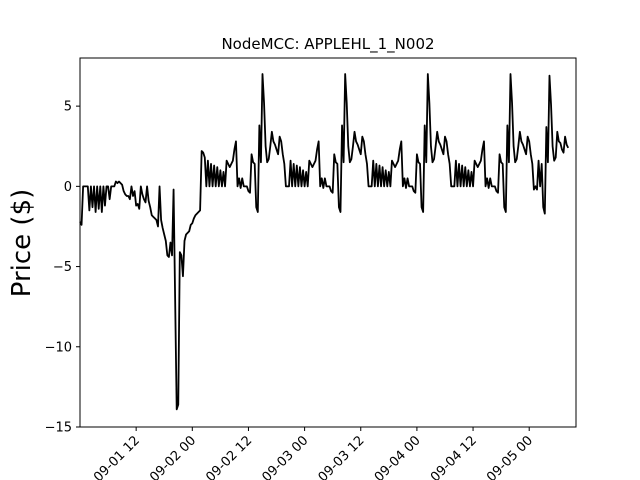  Describe the element at coordinates (58, 428) in the screenshot. I see `y-tick-label: −15` at that location.